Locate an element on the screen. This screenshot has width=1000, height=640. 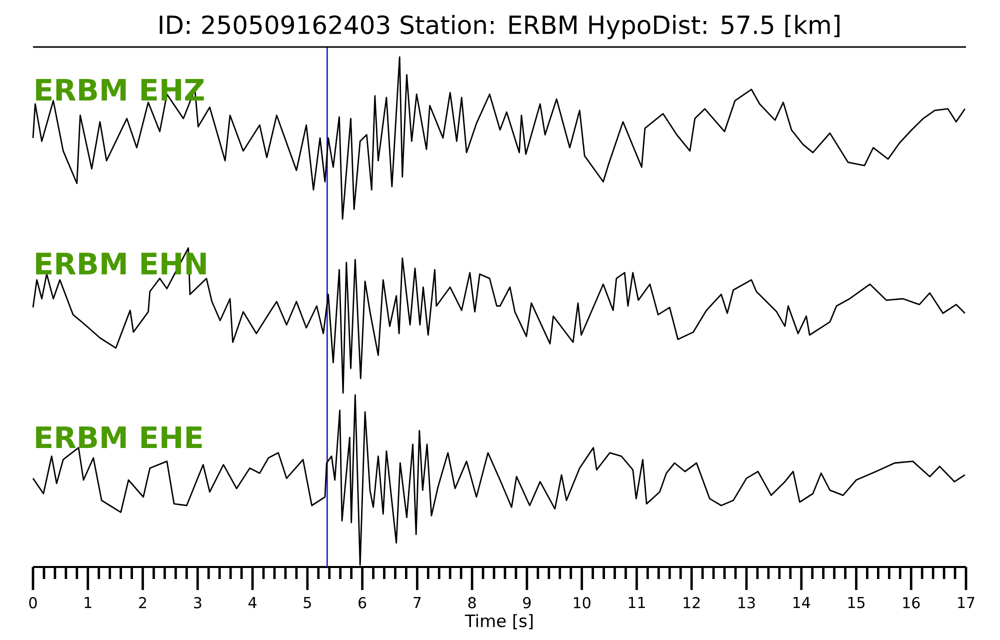
x-tick-label: 0 is located at coordinates (33, 602).